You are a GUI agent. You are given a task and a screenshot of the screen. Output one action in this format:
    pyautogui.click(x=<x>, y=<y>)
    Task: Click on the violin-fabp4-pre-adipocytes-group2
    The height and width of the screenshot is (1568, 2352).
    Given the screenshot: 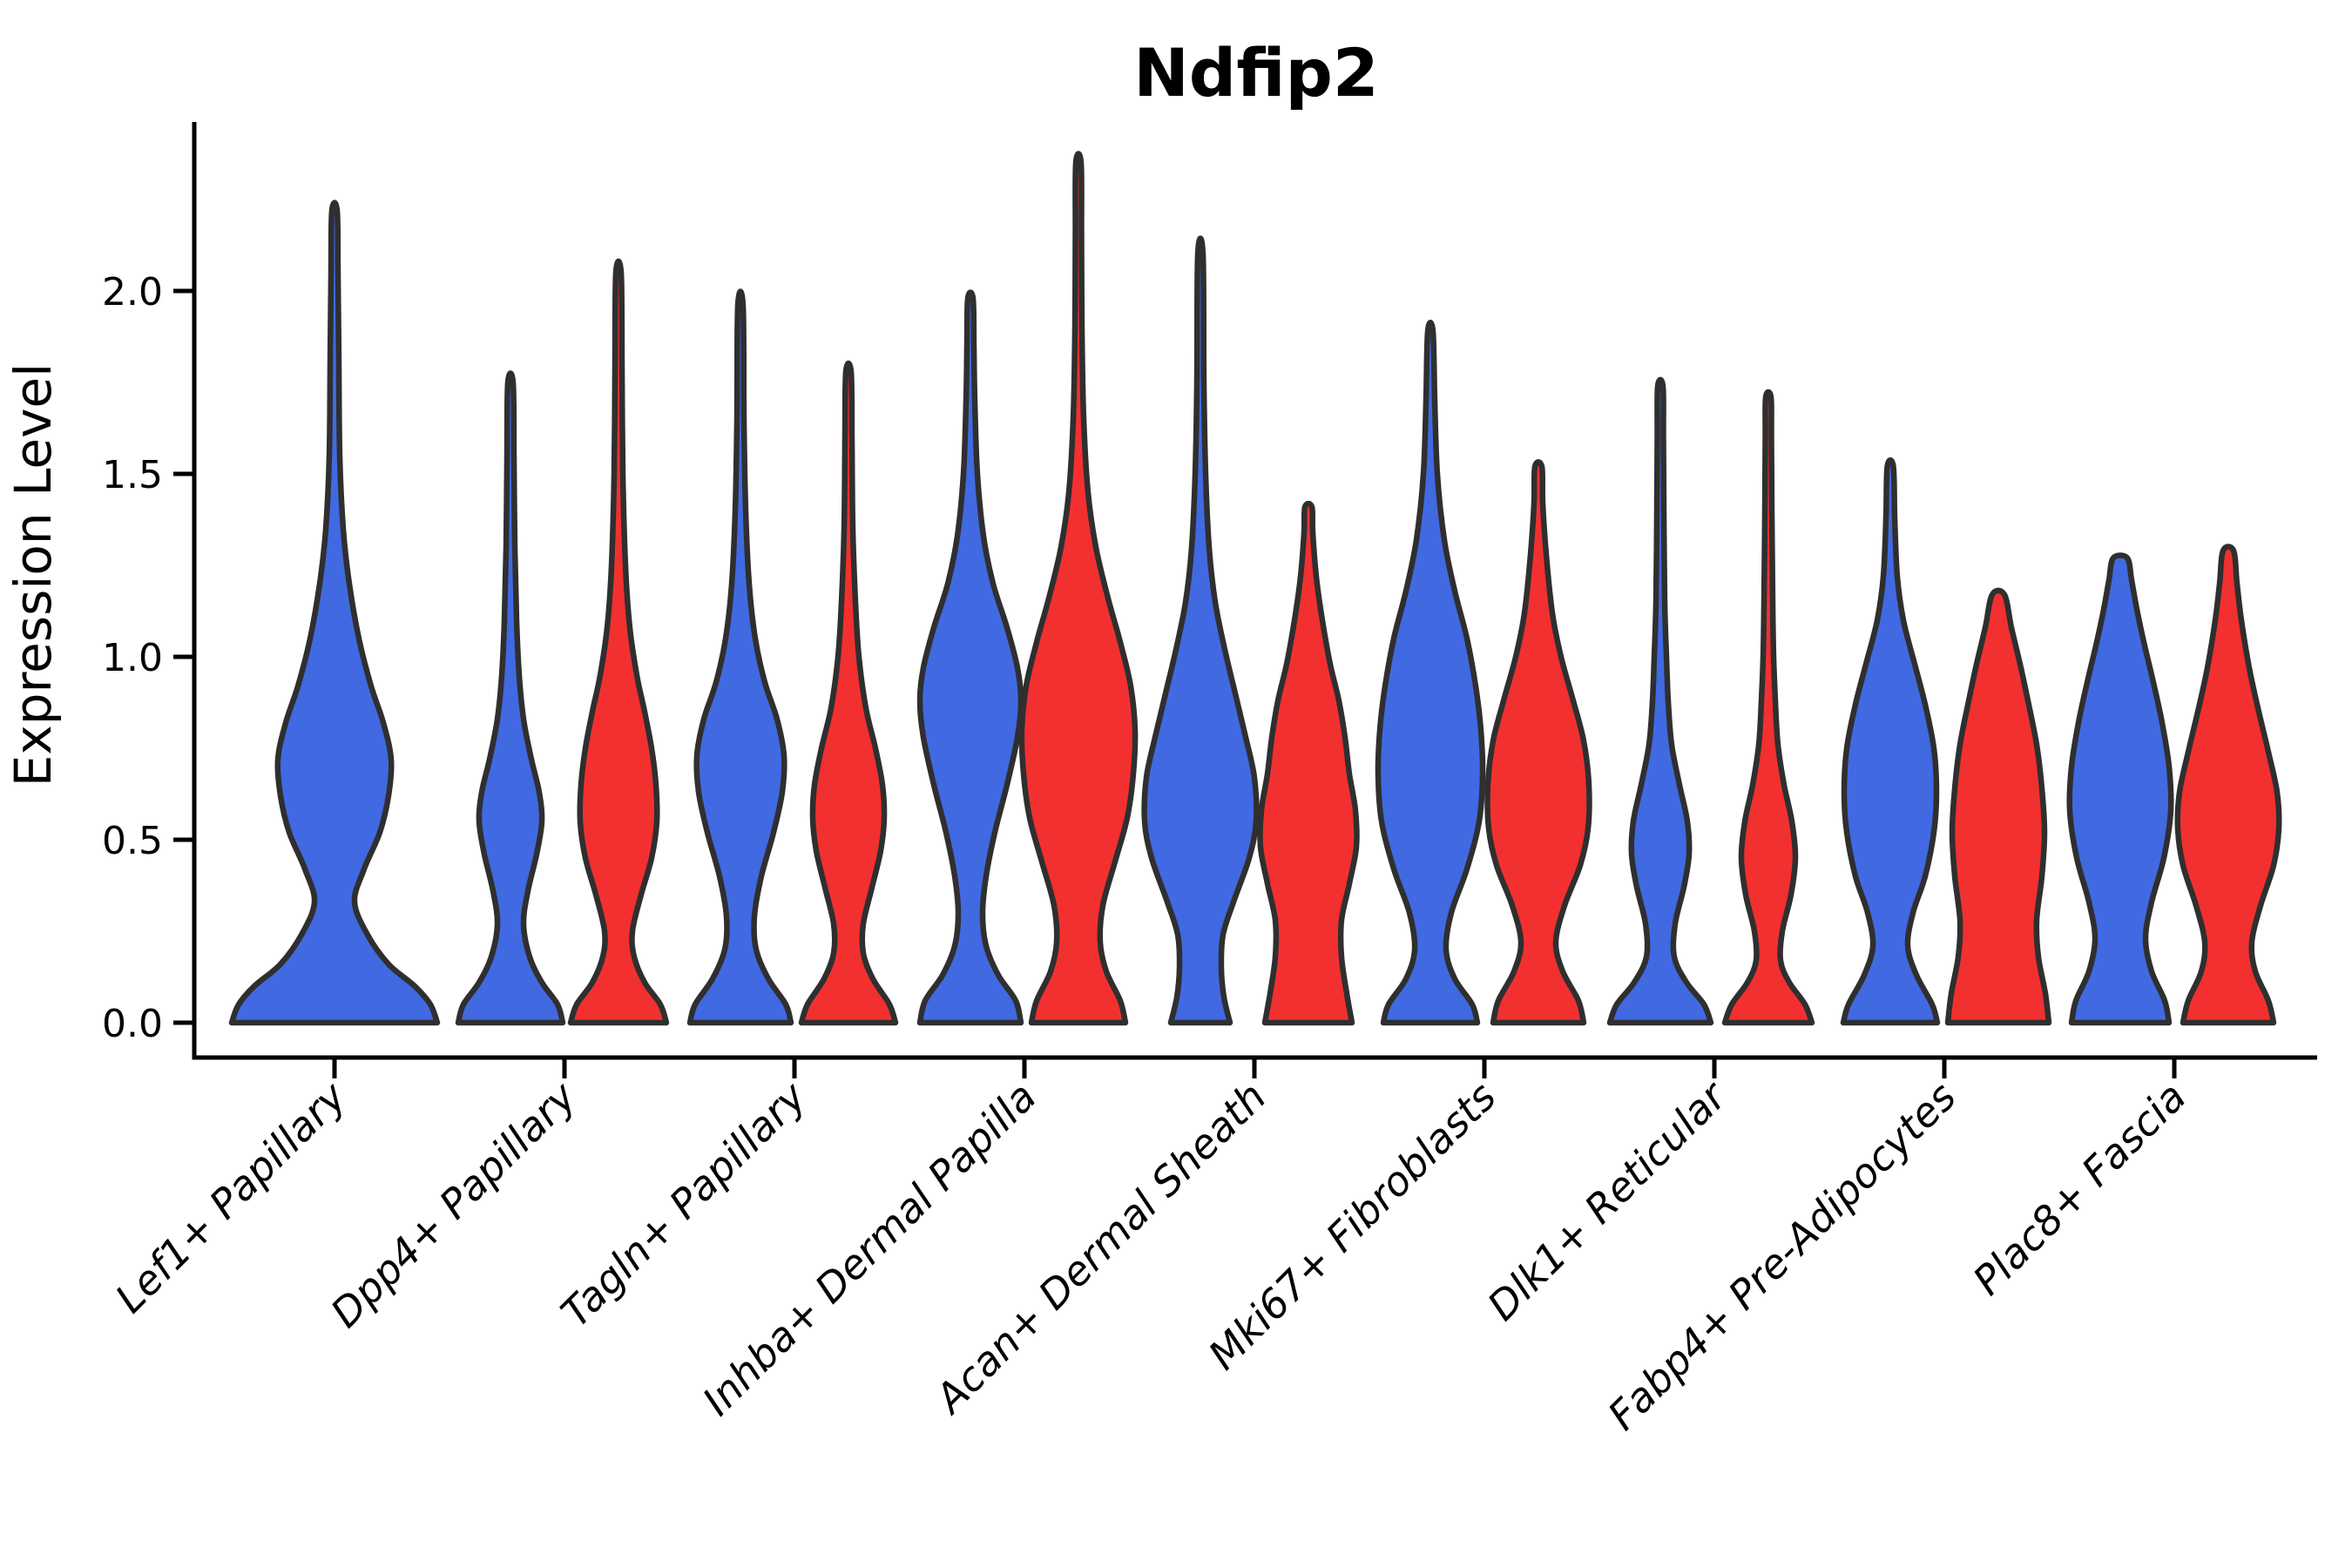 What is the action you would take?
    pyautogui.click(x=1998, y=806)
    